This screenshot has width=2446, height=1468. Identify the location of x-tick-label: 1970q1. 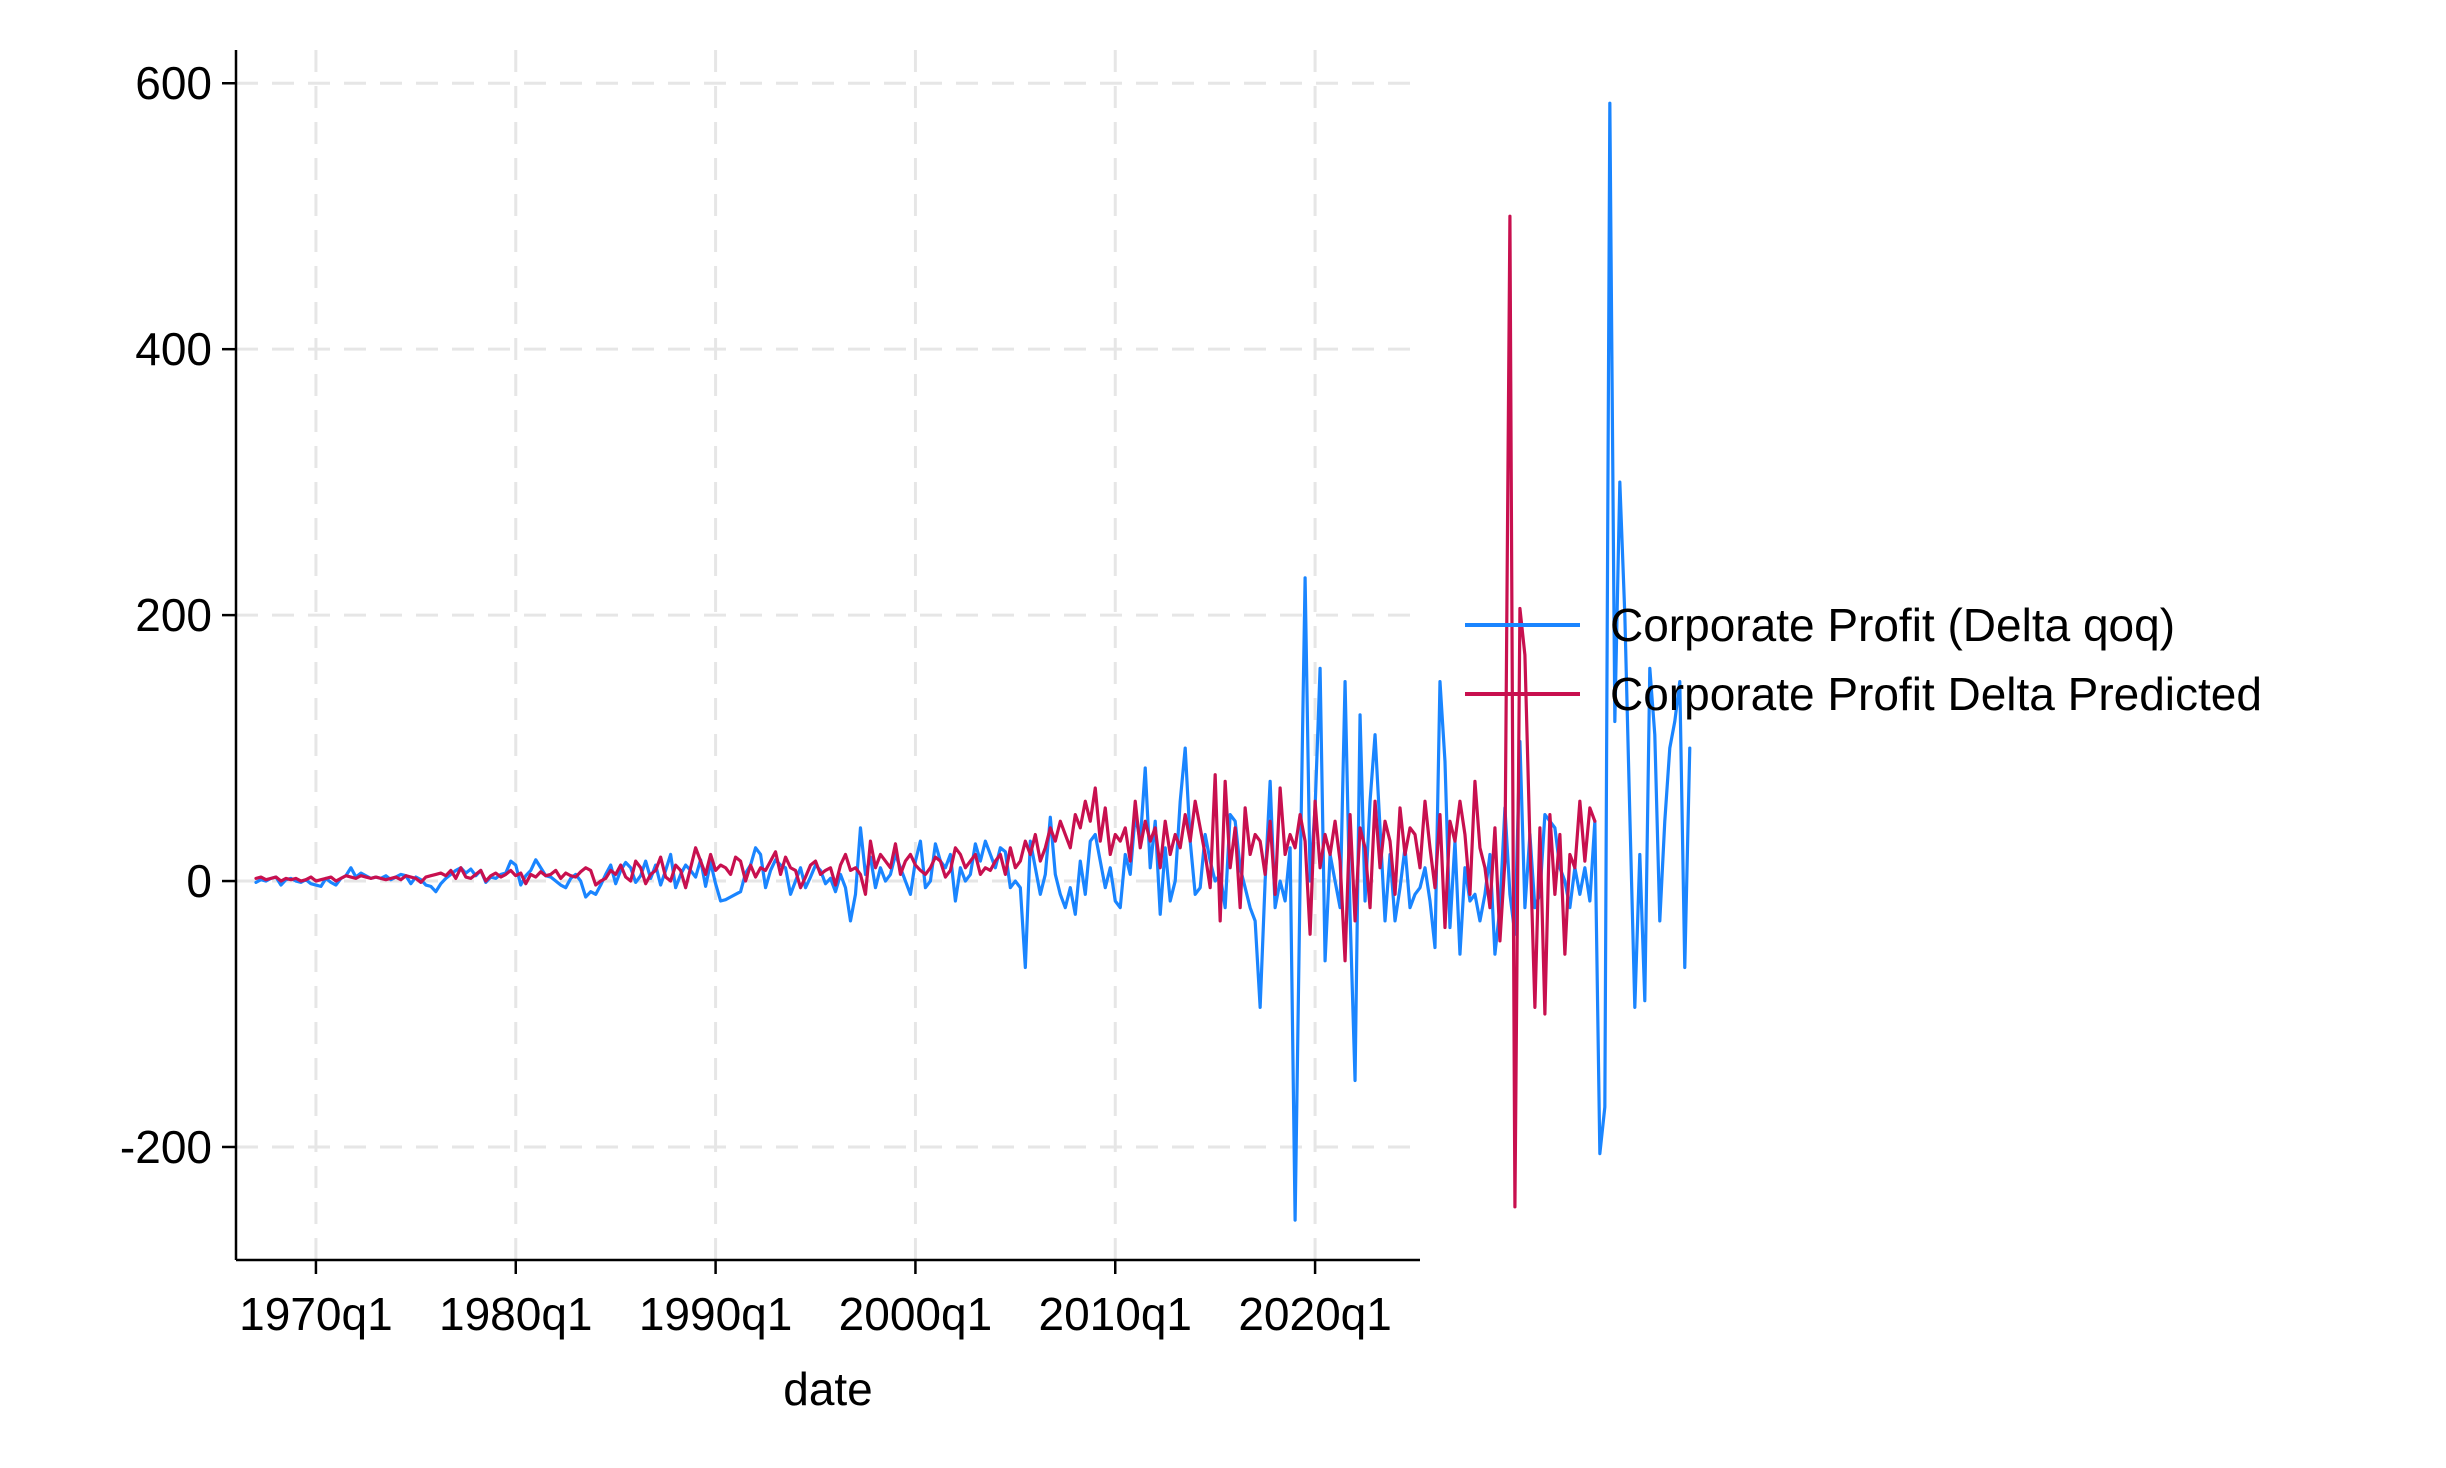
(316, 1314).